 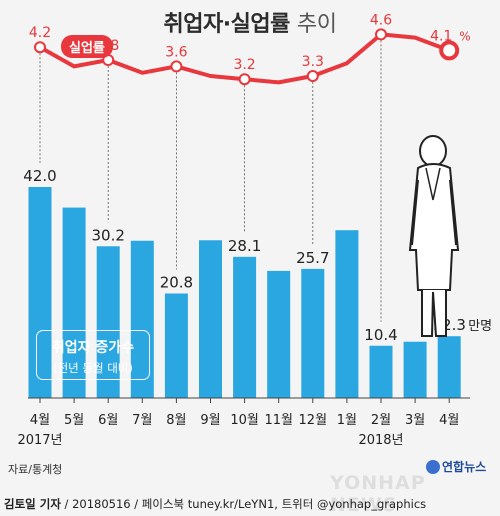 What do you see at coordinates (464, 467) in the screenshot?
I see `logo-text: 연합뉴스` at bounding box center [464, 467].